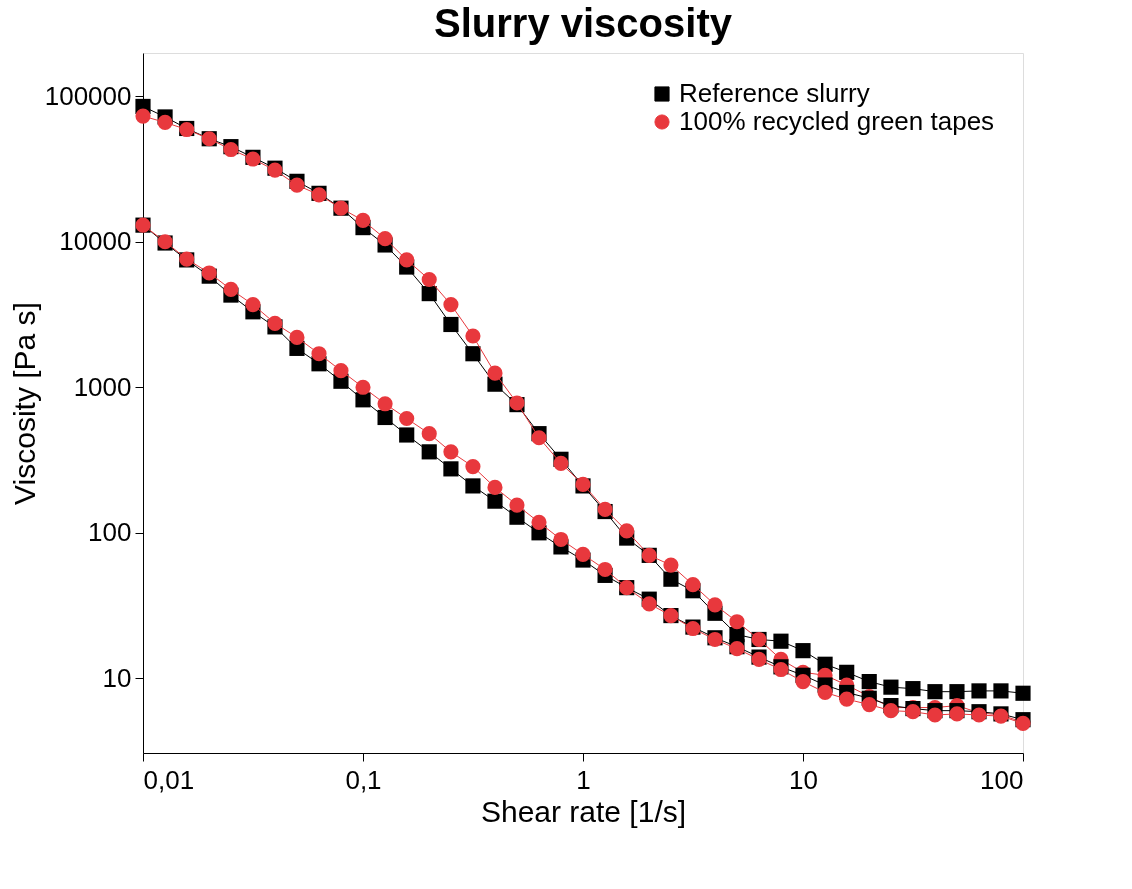 The height and width of the screenshot is (889, 1132). What do you see at coordinates (774, 93) in the screenshot?
I see `legend-label: Reference slurry` at bounding box center [774, 93].